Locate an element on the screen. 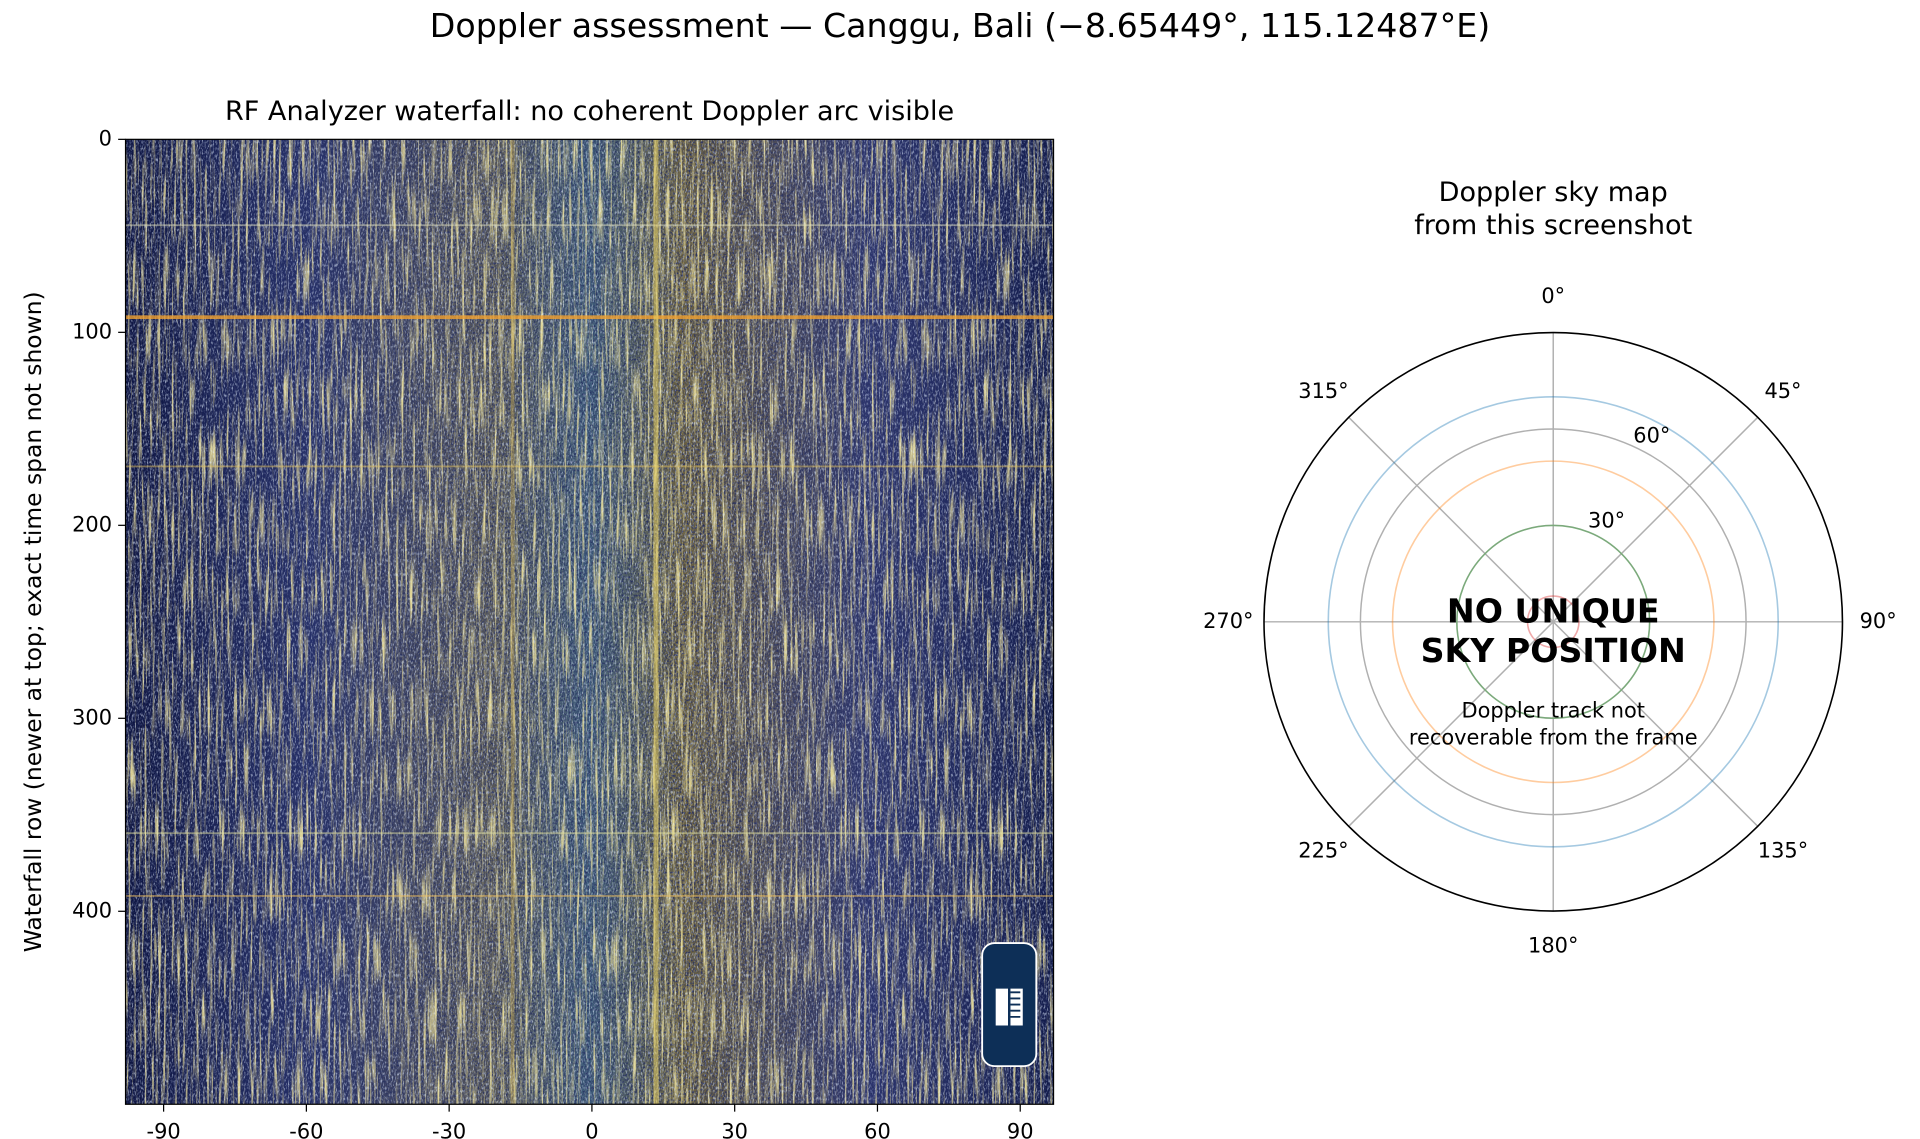  x-tick-label: 0 is located at coordinates (591, 1129).